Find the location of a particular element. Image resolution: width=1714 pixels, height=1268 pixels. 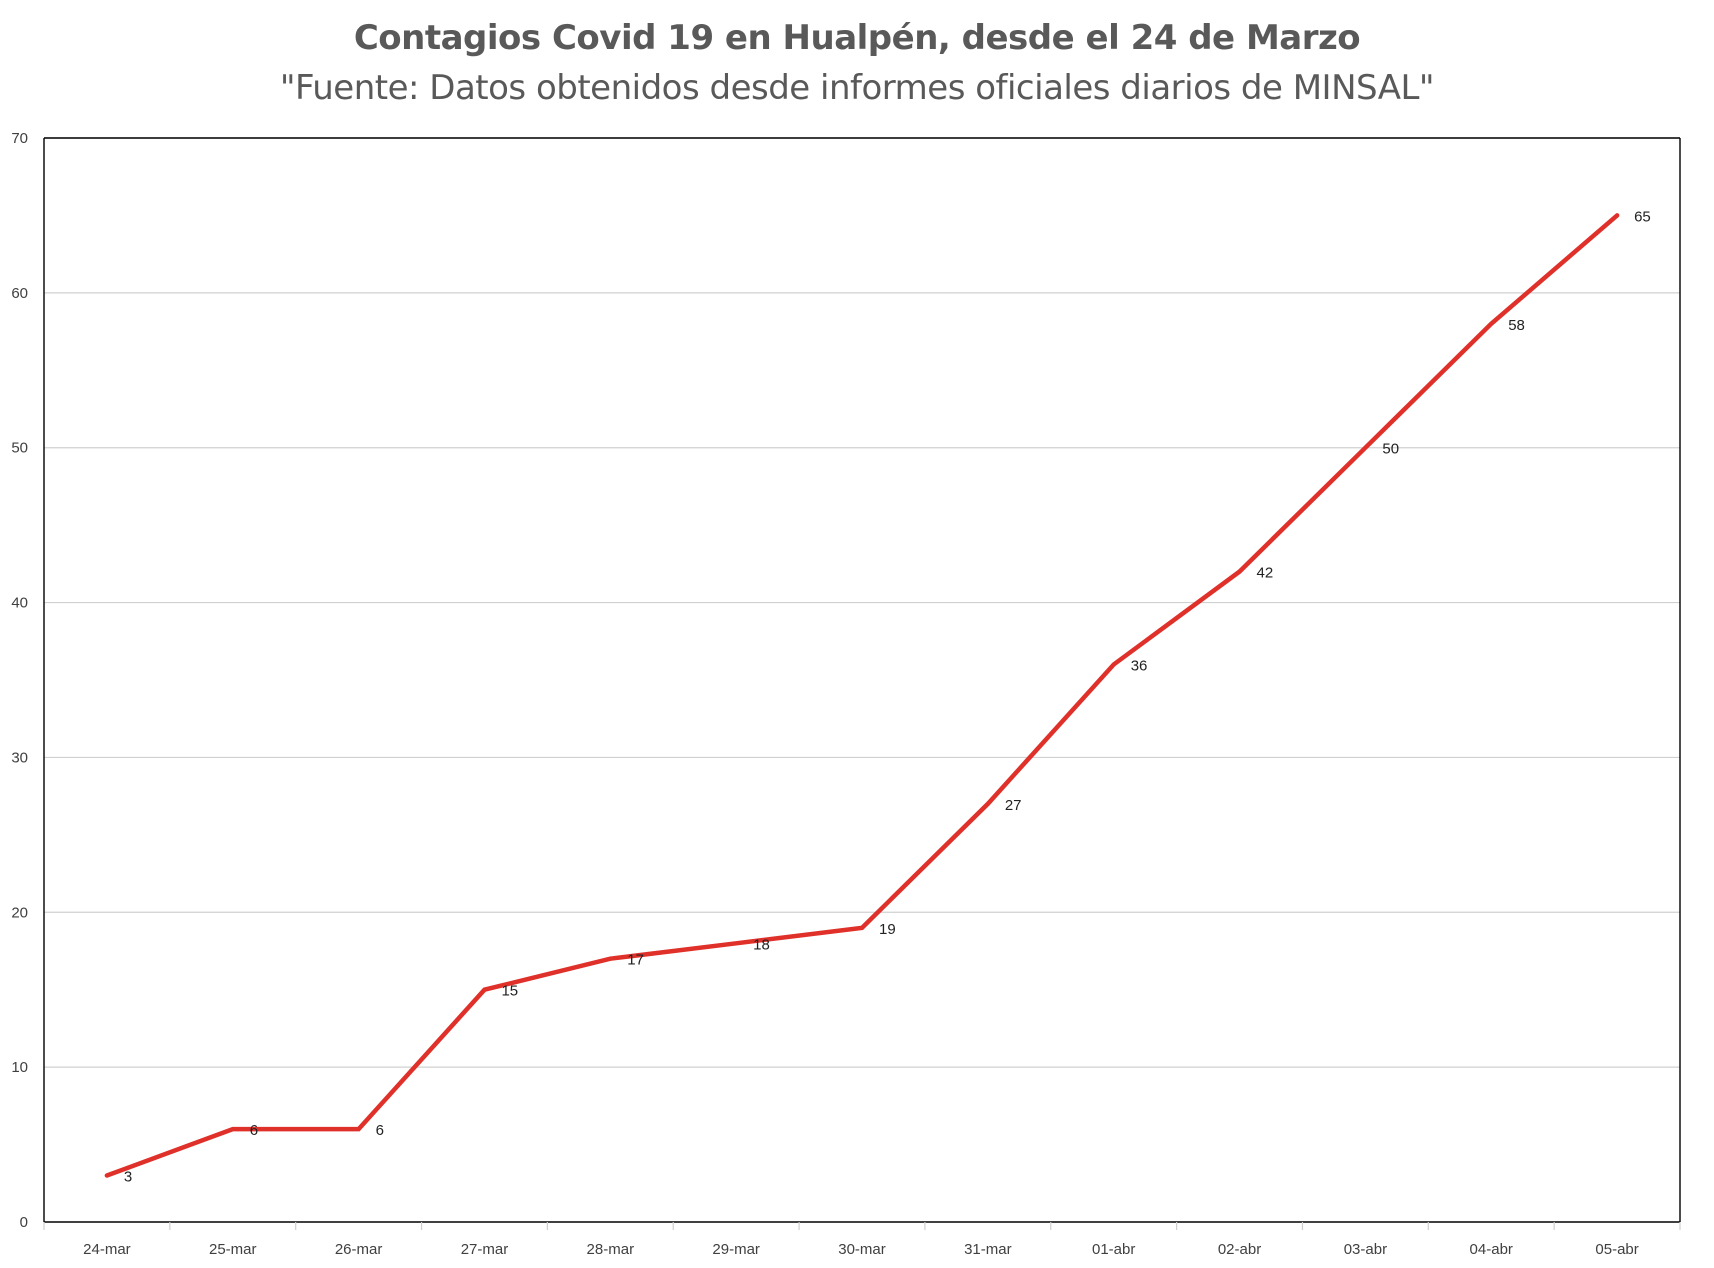

y-tick-labels: 0 10 20 30 40 50 60 70 is located at coordinates (19, 680).